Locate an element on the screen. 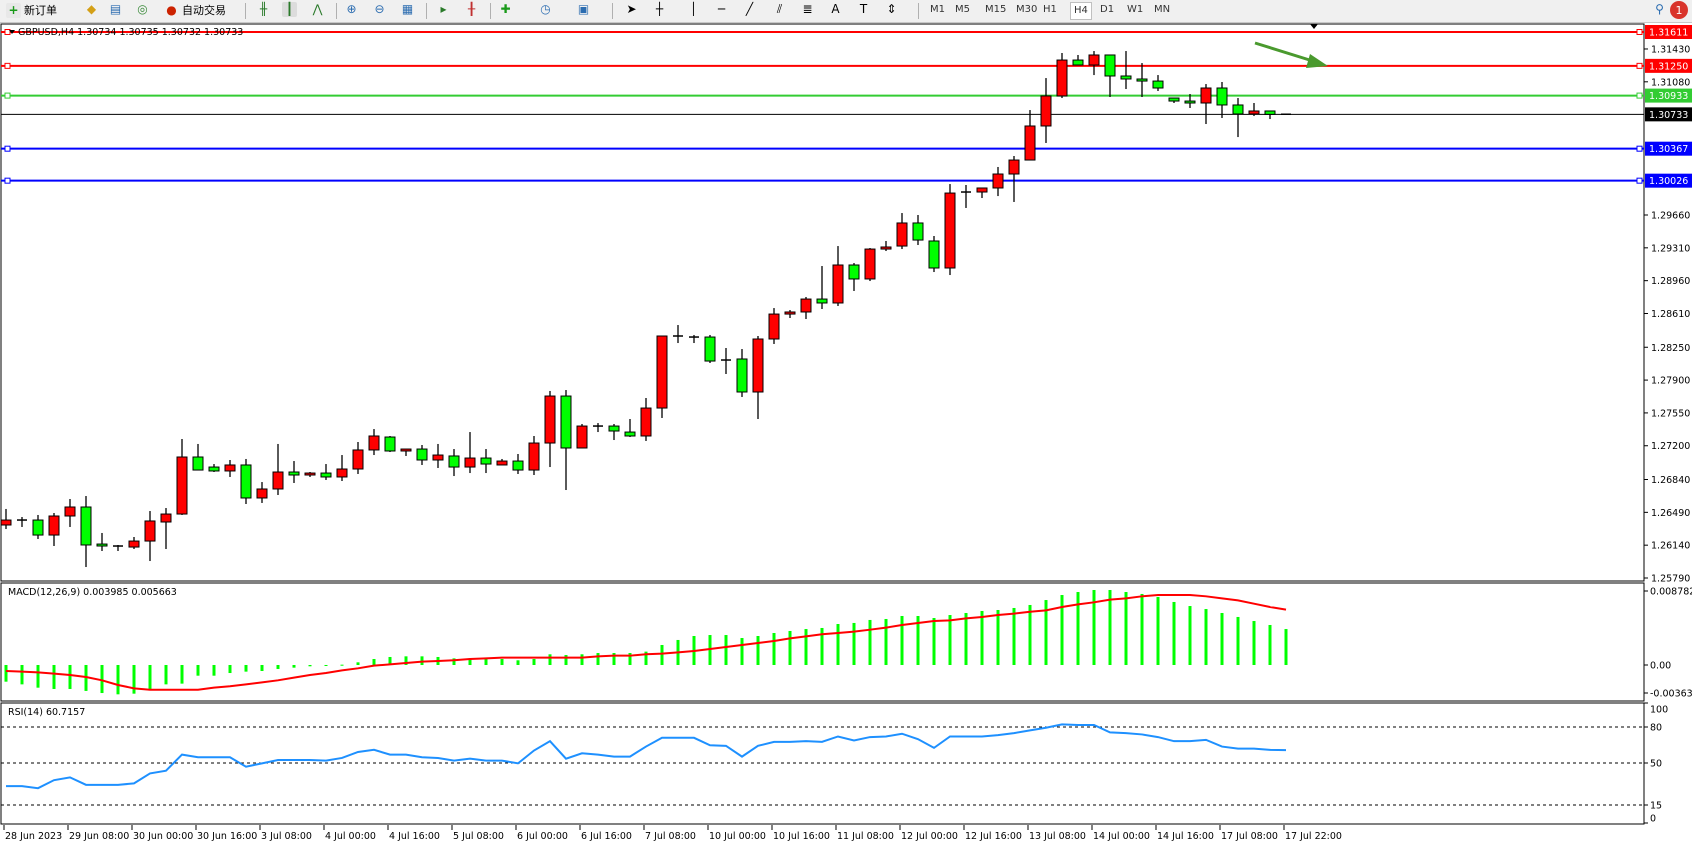 The height and width of the screenshot is (847, 1692). price-tick-label: 1.31080 is located at coordinates (1670, 82).